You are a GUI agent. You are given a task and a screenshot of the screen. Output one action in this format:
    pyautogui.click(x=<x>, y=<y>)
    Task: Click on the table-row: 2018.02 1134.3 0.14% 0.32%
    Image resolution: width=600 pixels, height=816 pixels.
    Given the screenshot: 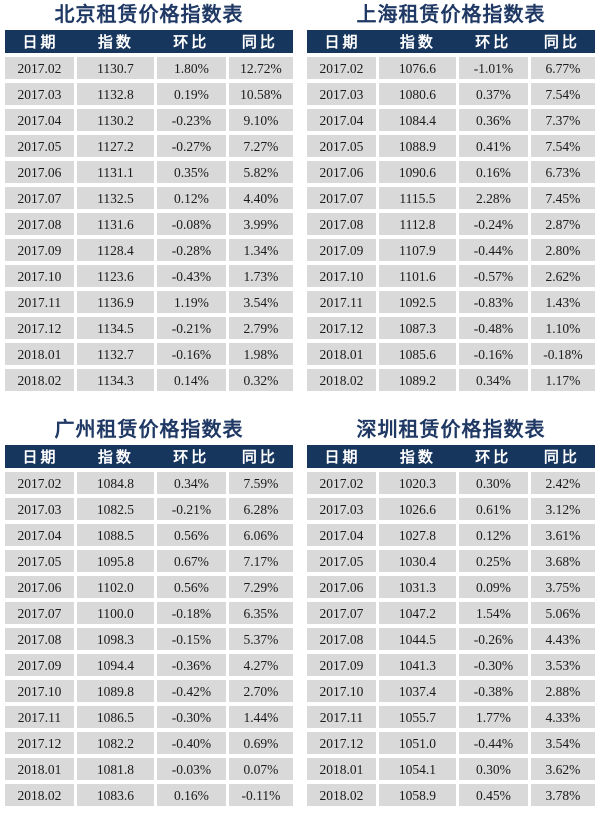 What is the action you would take?
    pyautogui.click(x=149, y=380)
    